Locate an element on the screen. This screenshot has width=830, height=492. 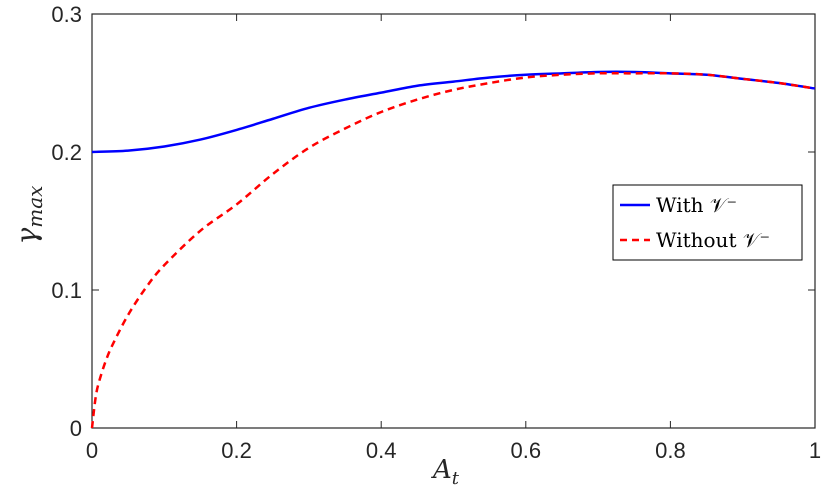
y-tick-label: 0 is located at coordinates (76, 428).